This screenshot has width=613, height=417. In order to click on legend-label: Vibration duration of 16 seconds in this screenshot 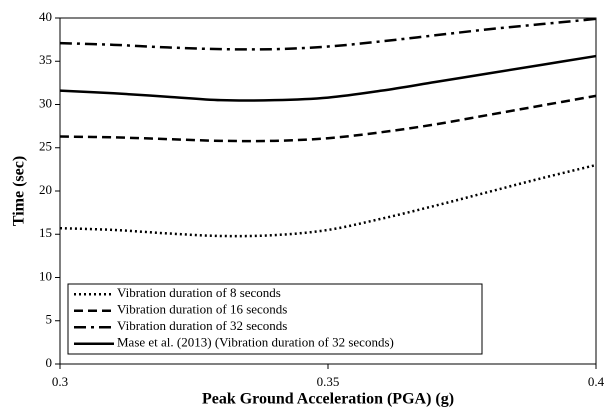, I will do `click(202, 309)`.